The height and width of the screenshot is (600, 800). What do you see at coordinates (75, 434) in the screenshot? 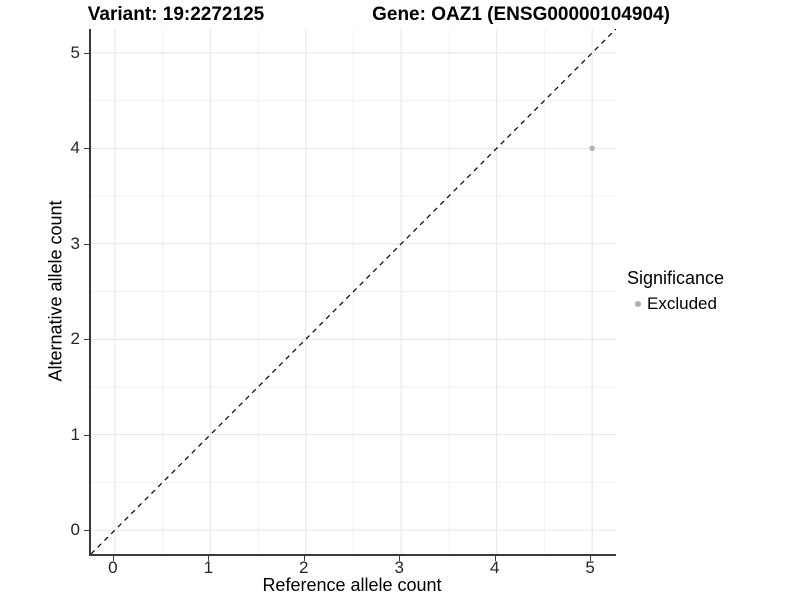
I see `y-tick-label: 1` at bounding box center [75, 434].